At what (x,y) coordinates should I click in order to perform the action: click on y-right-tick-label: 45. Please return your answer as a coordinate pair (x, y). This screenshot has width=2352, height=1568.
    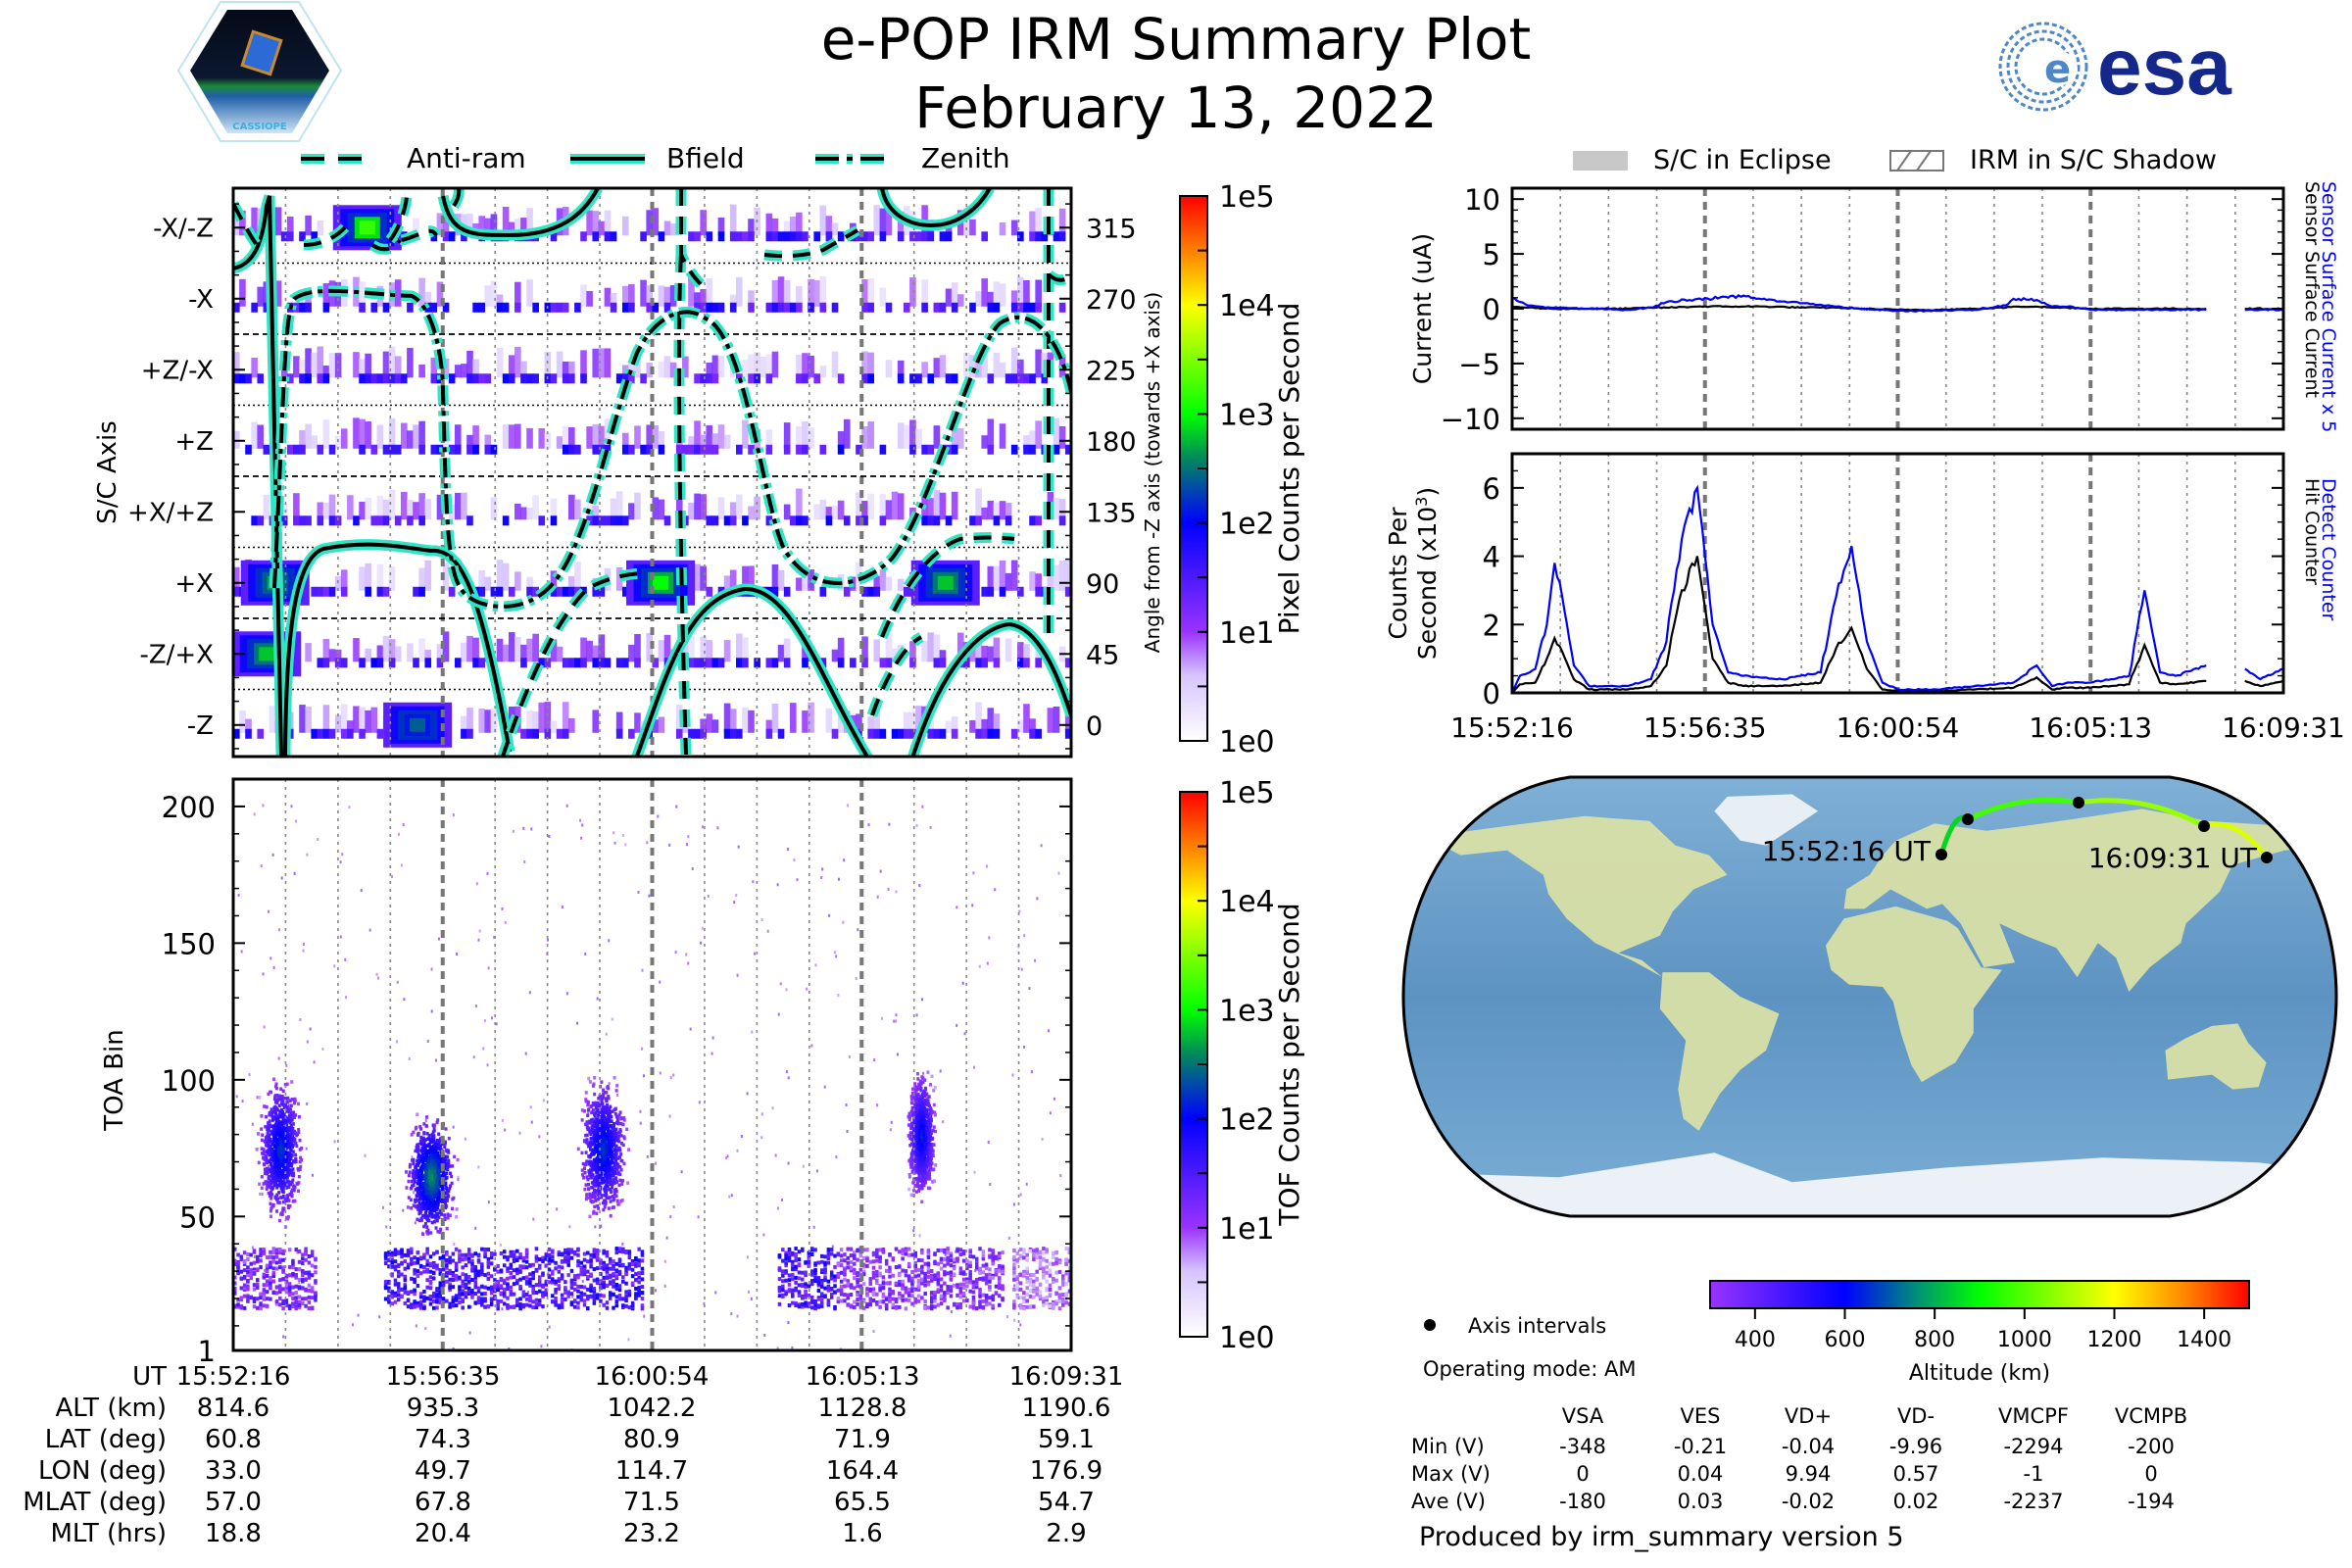
    Looking at the image, I should click on (1102, 655).